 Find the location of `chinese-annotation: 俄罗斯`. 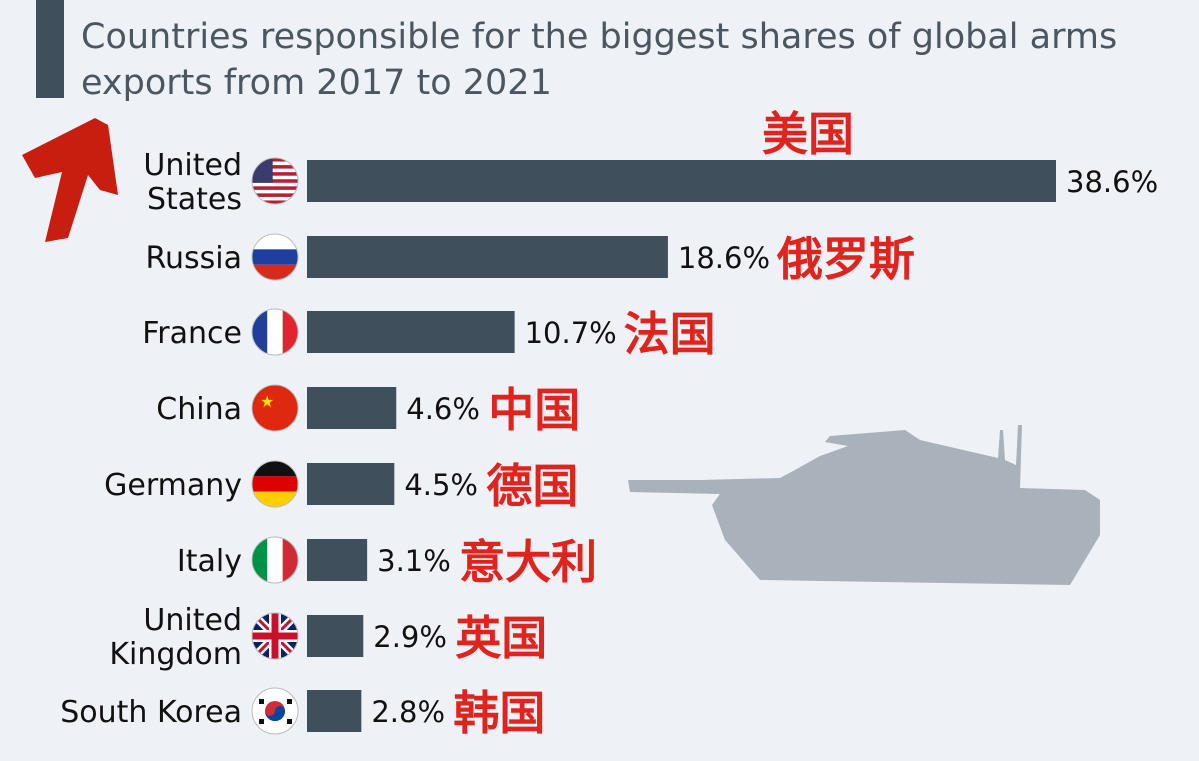

chinese-annotation: 俄罗斯 is located at coordinates (845, 259).